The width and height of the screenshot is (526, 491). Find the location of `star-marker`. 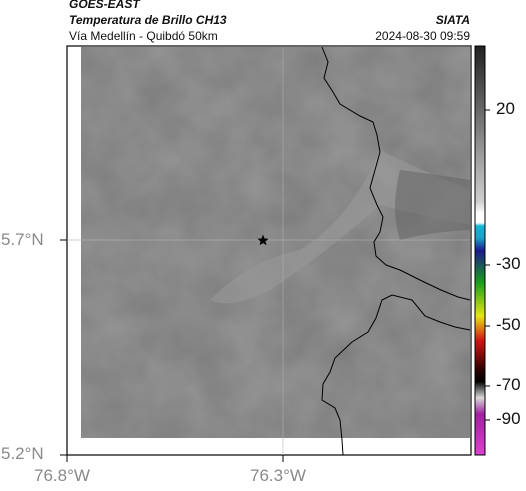

star-marker is located at coordinates (263, 240).